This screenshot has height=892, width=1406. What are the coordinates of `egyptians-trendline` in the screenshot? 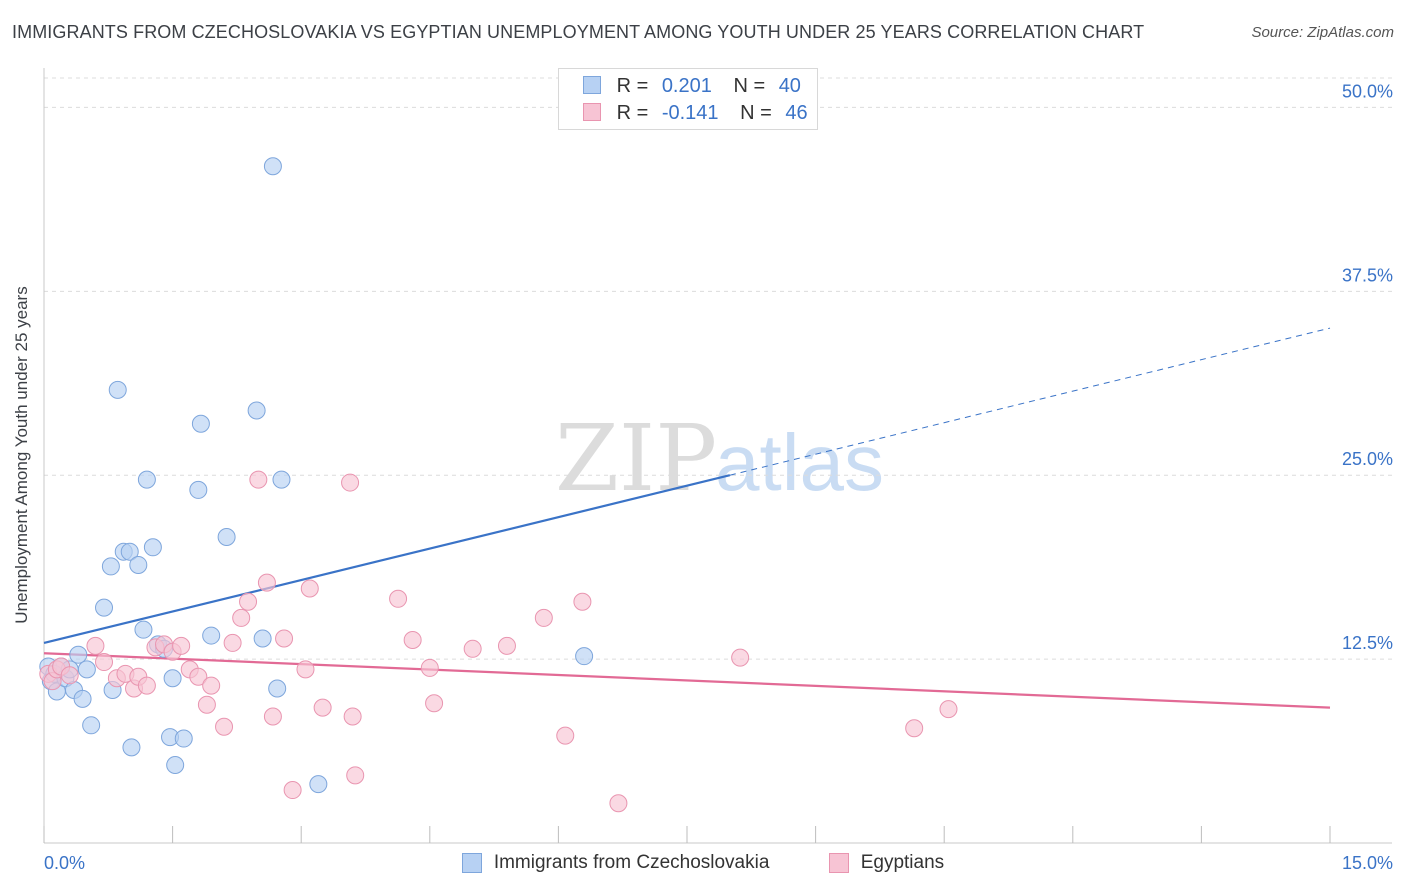 It's located at (687, 680).